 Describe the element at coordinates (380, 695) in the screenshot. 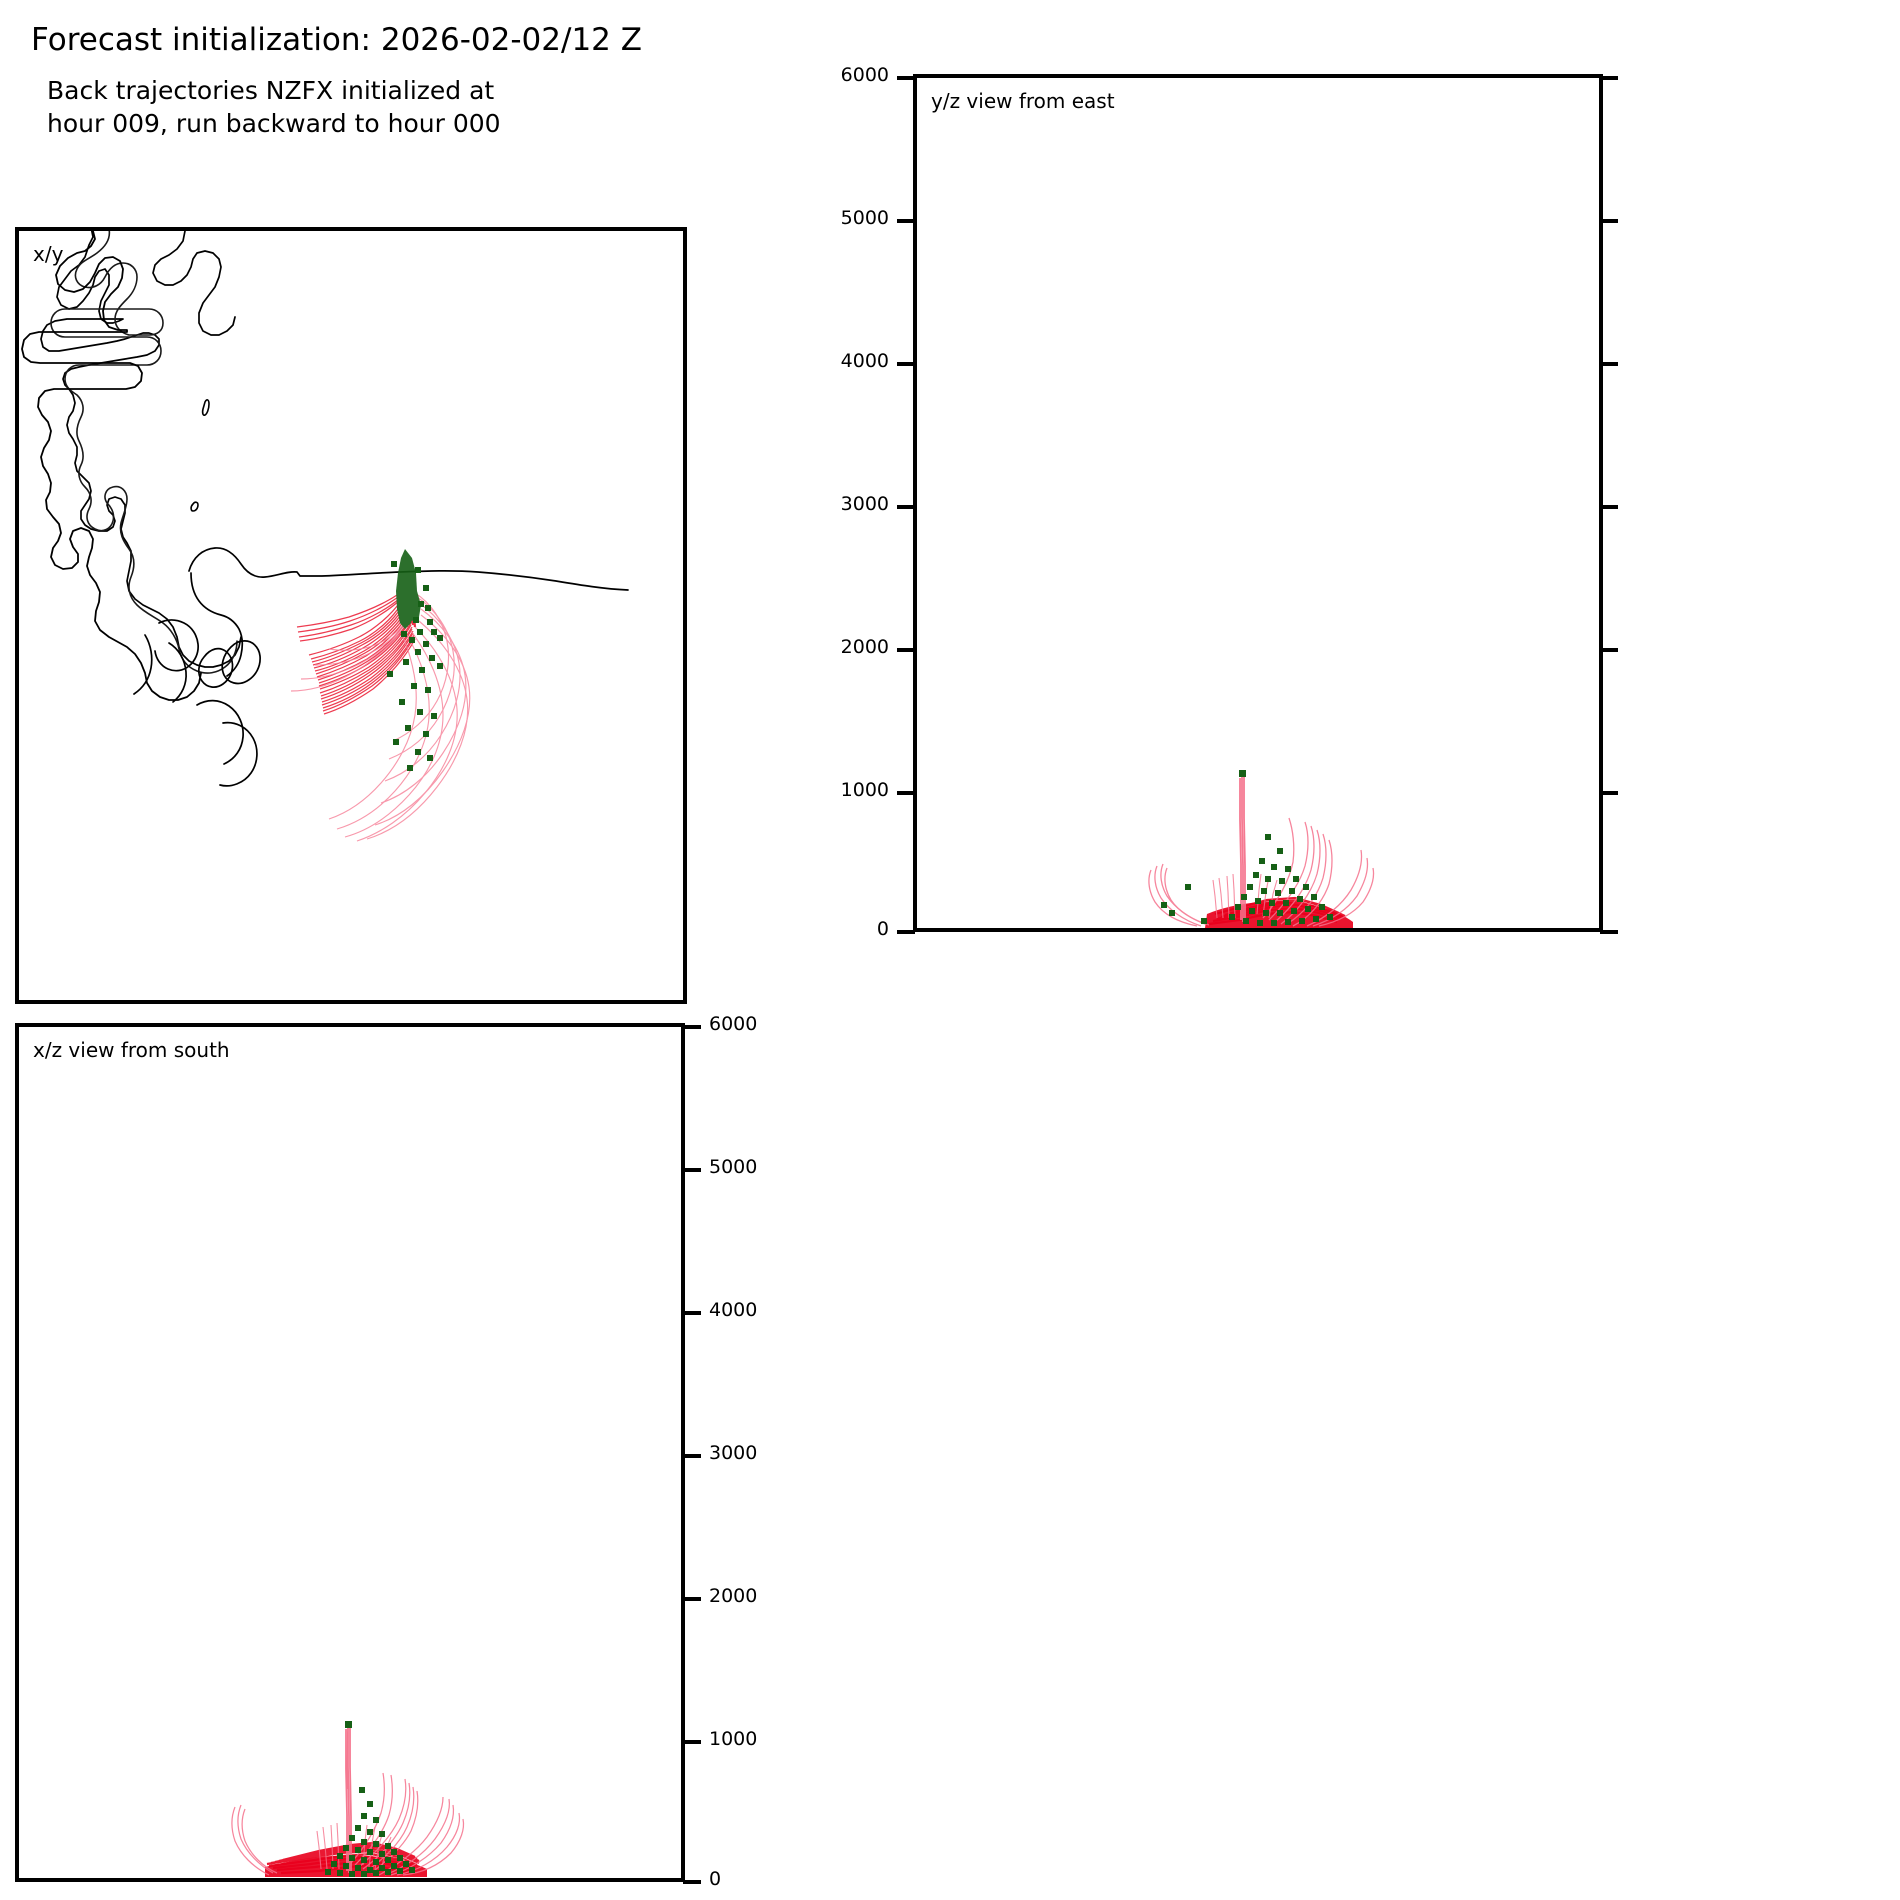

I see `trajectory-bundle-xy` at that location.